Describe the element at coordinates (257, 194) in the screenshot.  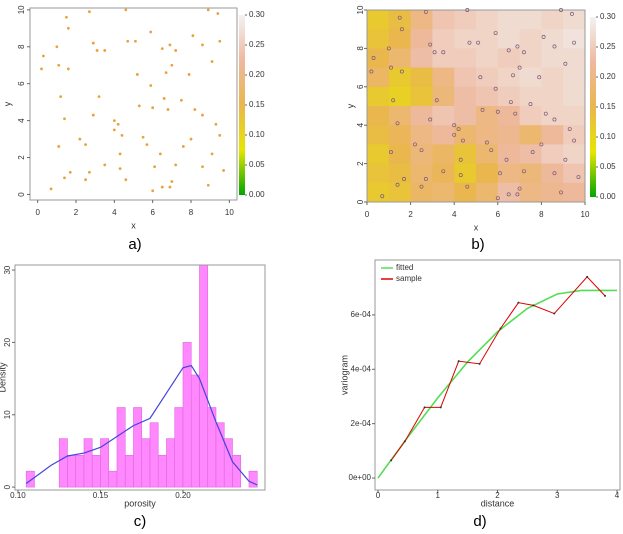
I see `colorbar-tick-label: 0.00` at that location.